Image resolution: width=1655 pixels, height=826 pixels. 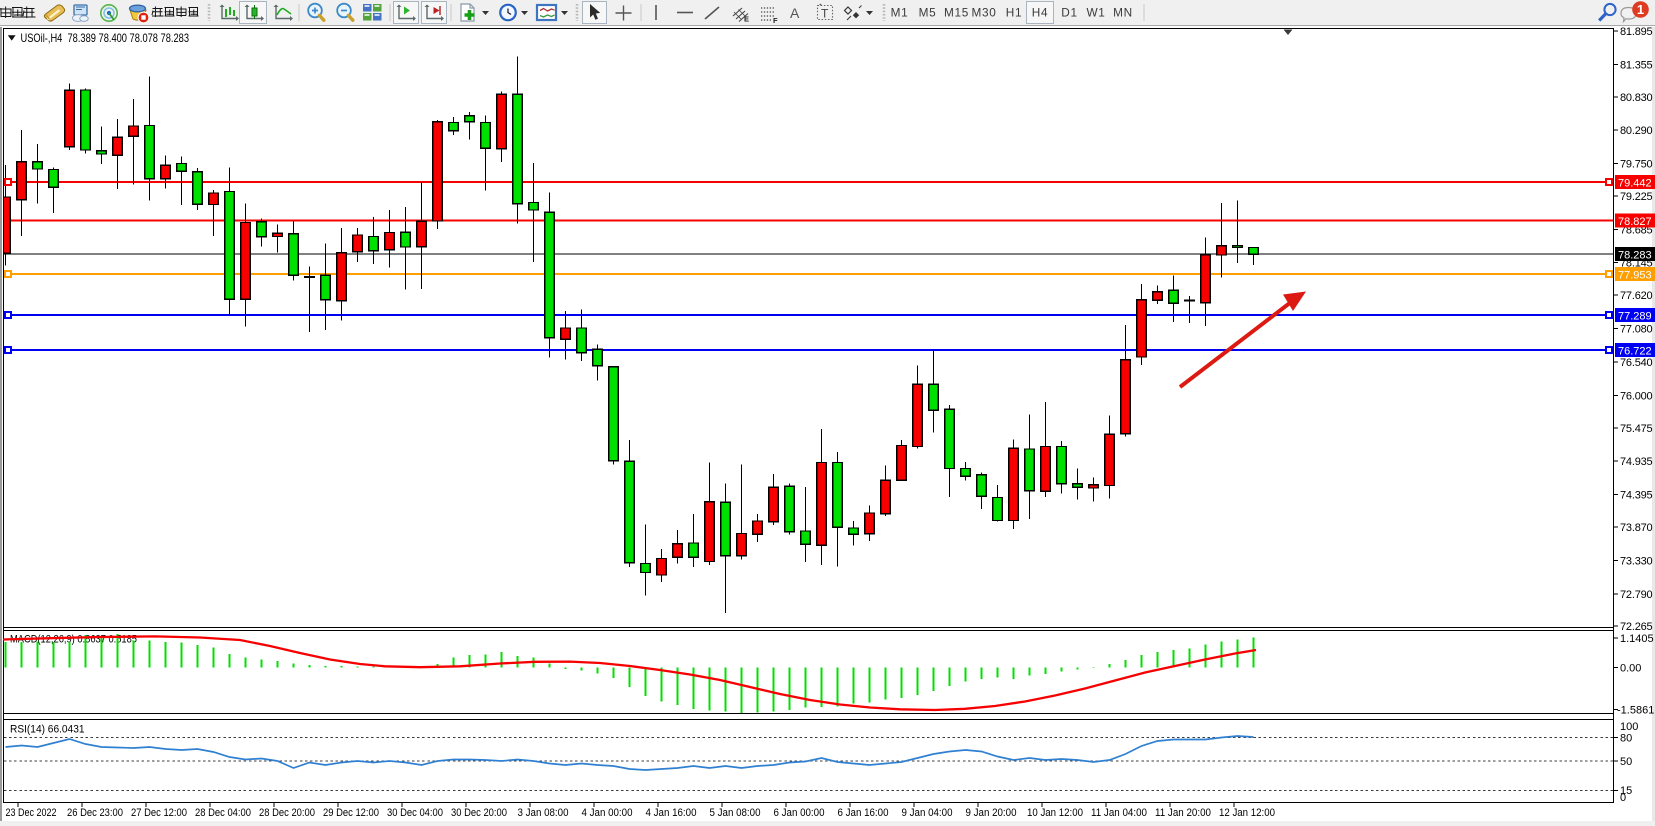 I want to click on svg-text: M1, so click(x=900, y=13).